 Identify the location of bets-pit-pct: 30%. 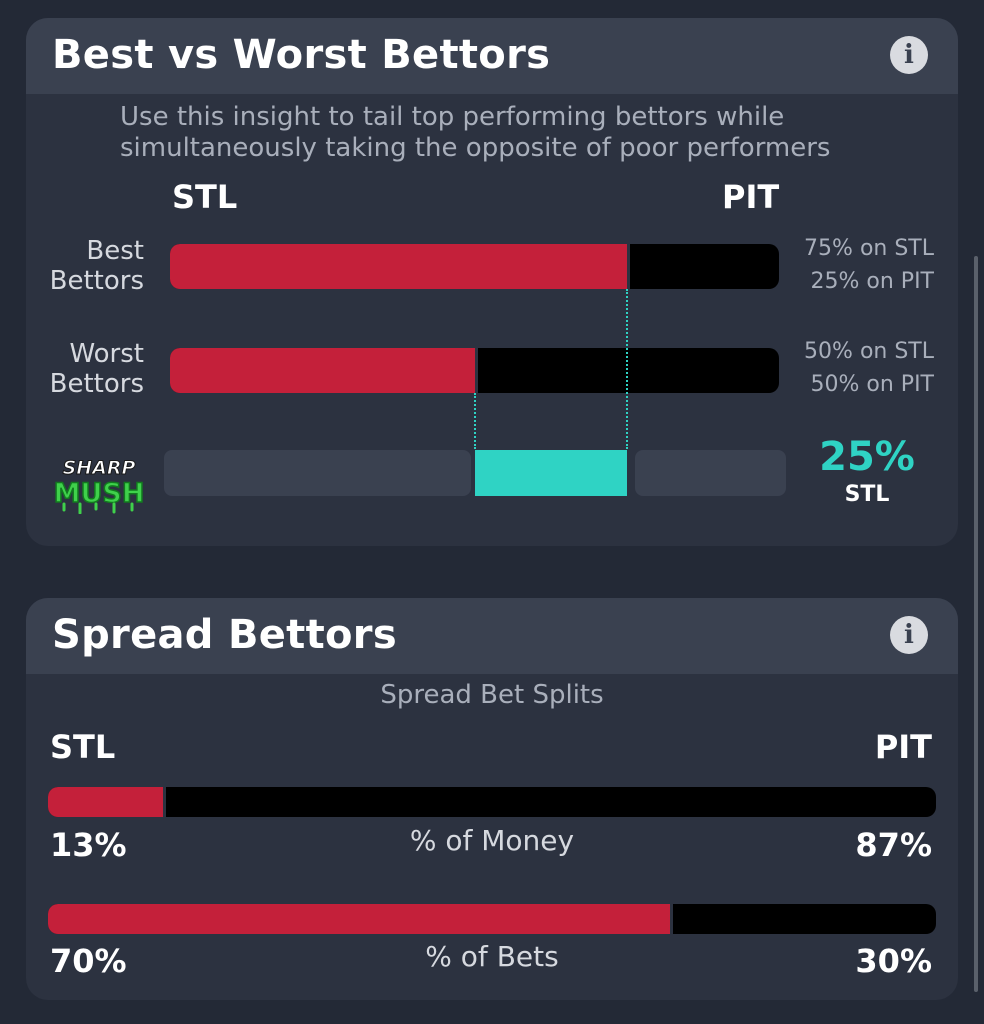
(893, 961).